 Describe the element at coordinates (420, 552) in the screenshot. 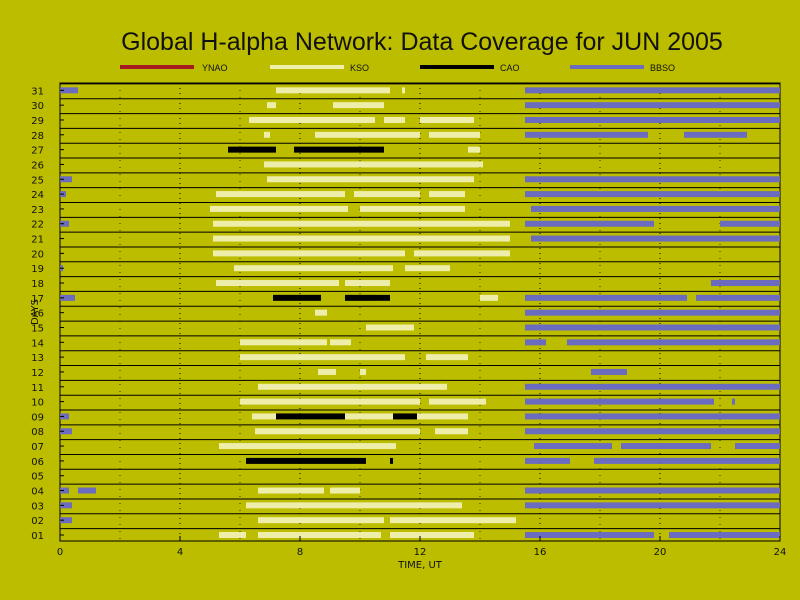

I see `x-tick-label: 12` at that location.